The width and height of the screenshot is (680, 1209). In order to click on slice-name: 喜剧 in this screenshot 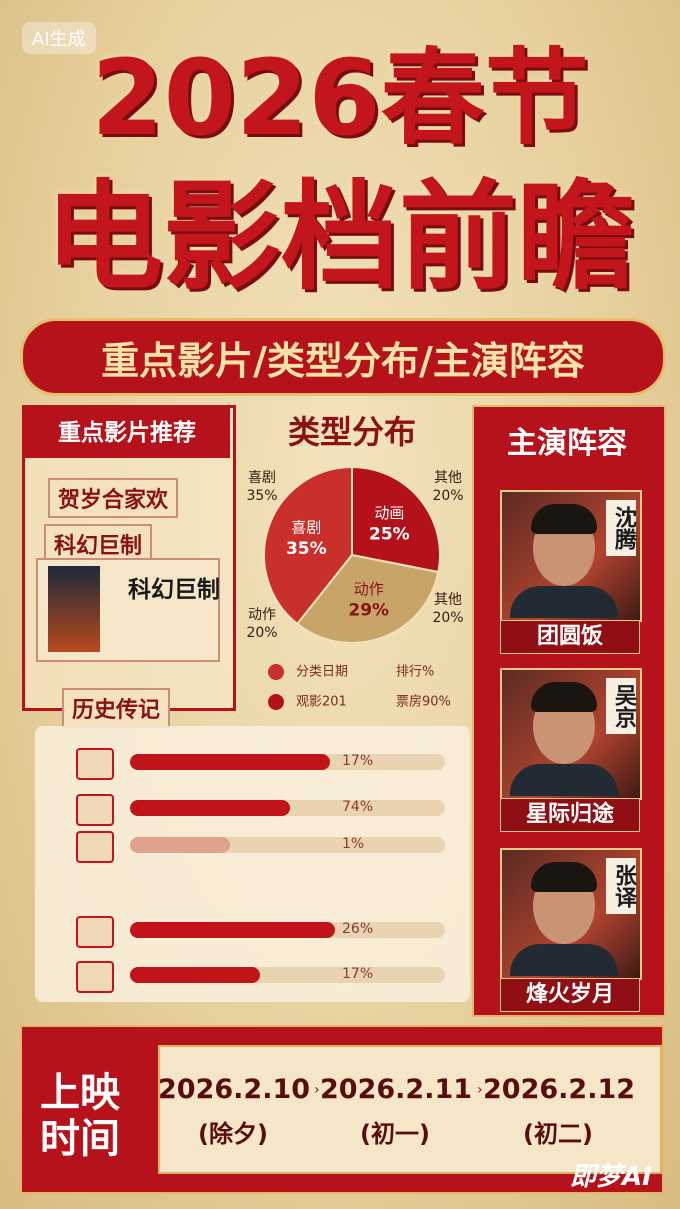, I will do `click(306, 528)`.